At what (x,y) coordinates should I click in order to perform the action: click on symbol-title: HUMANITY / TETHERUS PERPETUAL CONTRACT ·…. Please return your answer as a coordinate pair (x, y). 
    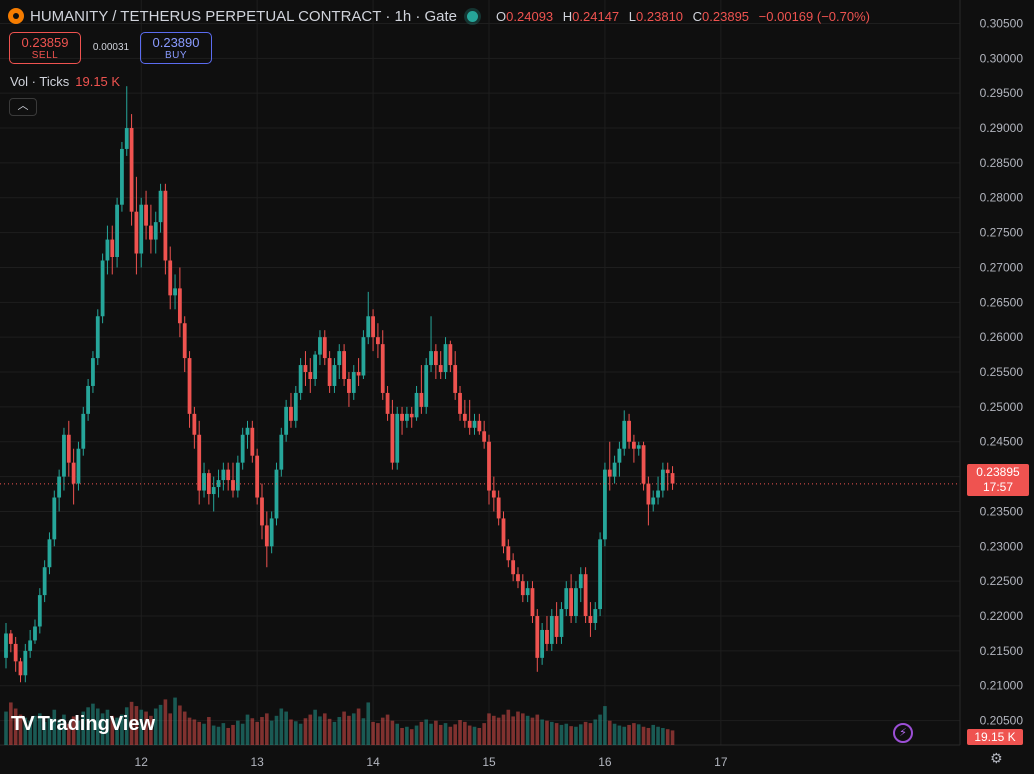
    Looking at the image, I should click on (244, 16).